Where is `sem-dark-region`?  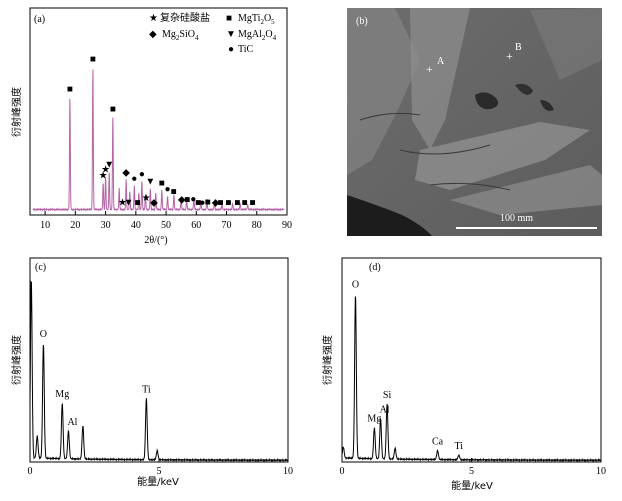 sem-dark-region is located at coordinates (389, 215).